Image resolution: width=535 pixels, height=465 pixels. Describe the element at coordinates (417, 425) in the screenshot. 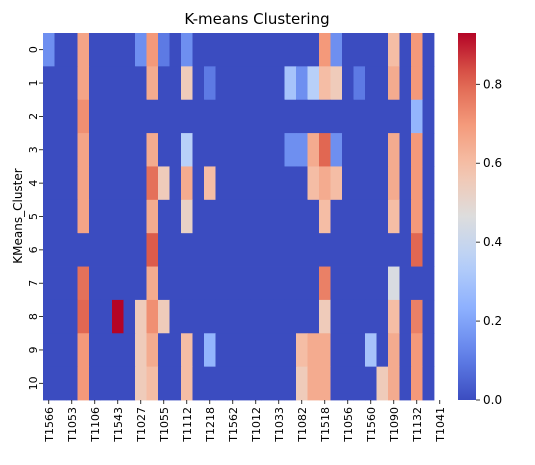

I see `column-tick-label: T1132` at that location.